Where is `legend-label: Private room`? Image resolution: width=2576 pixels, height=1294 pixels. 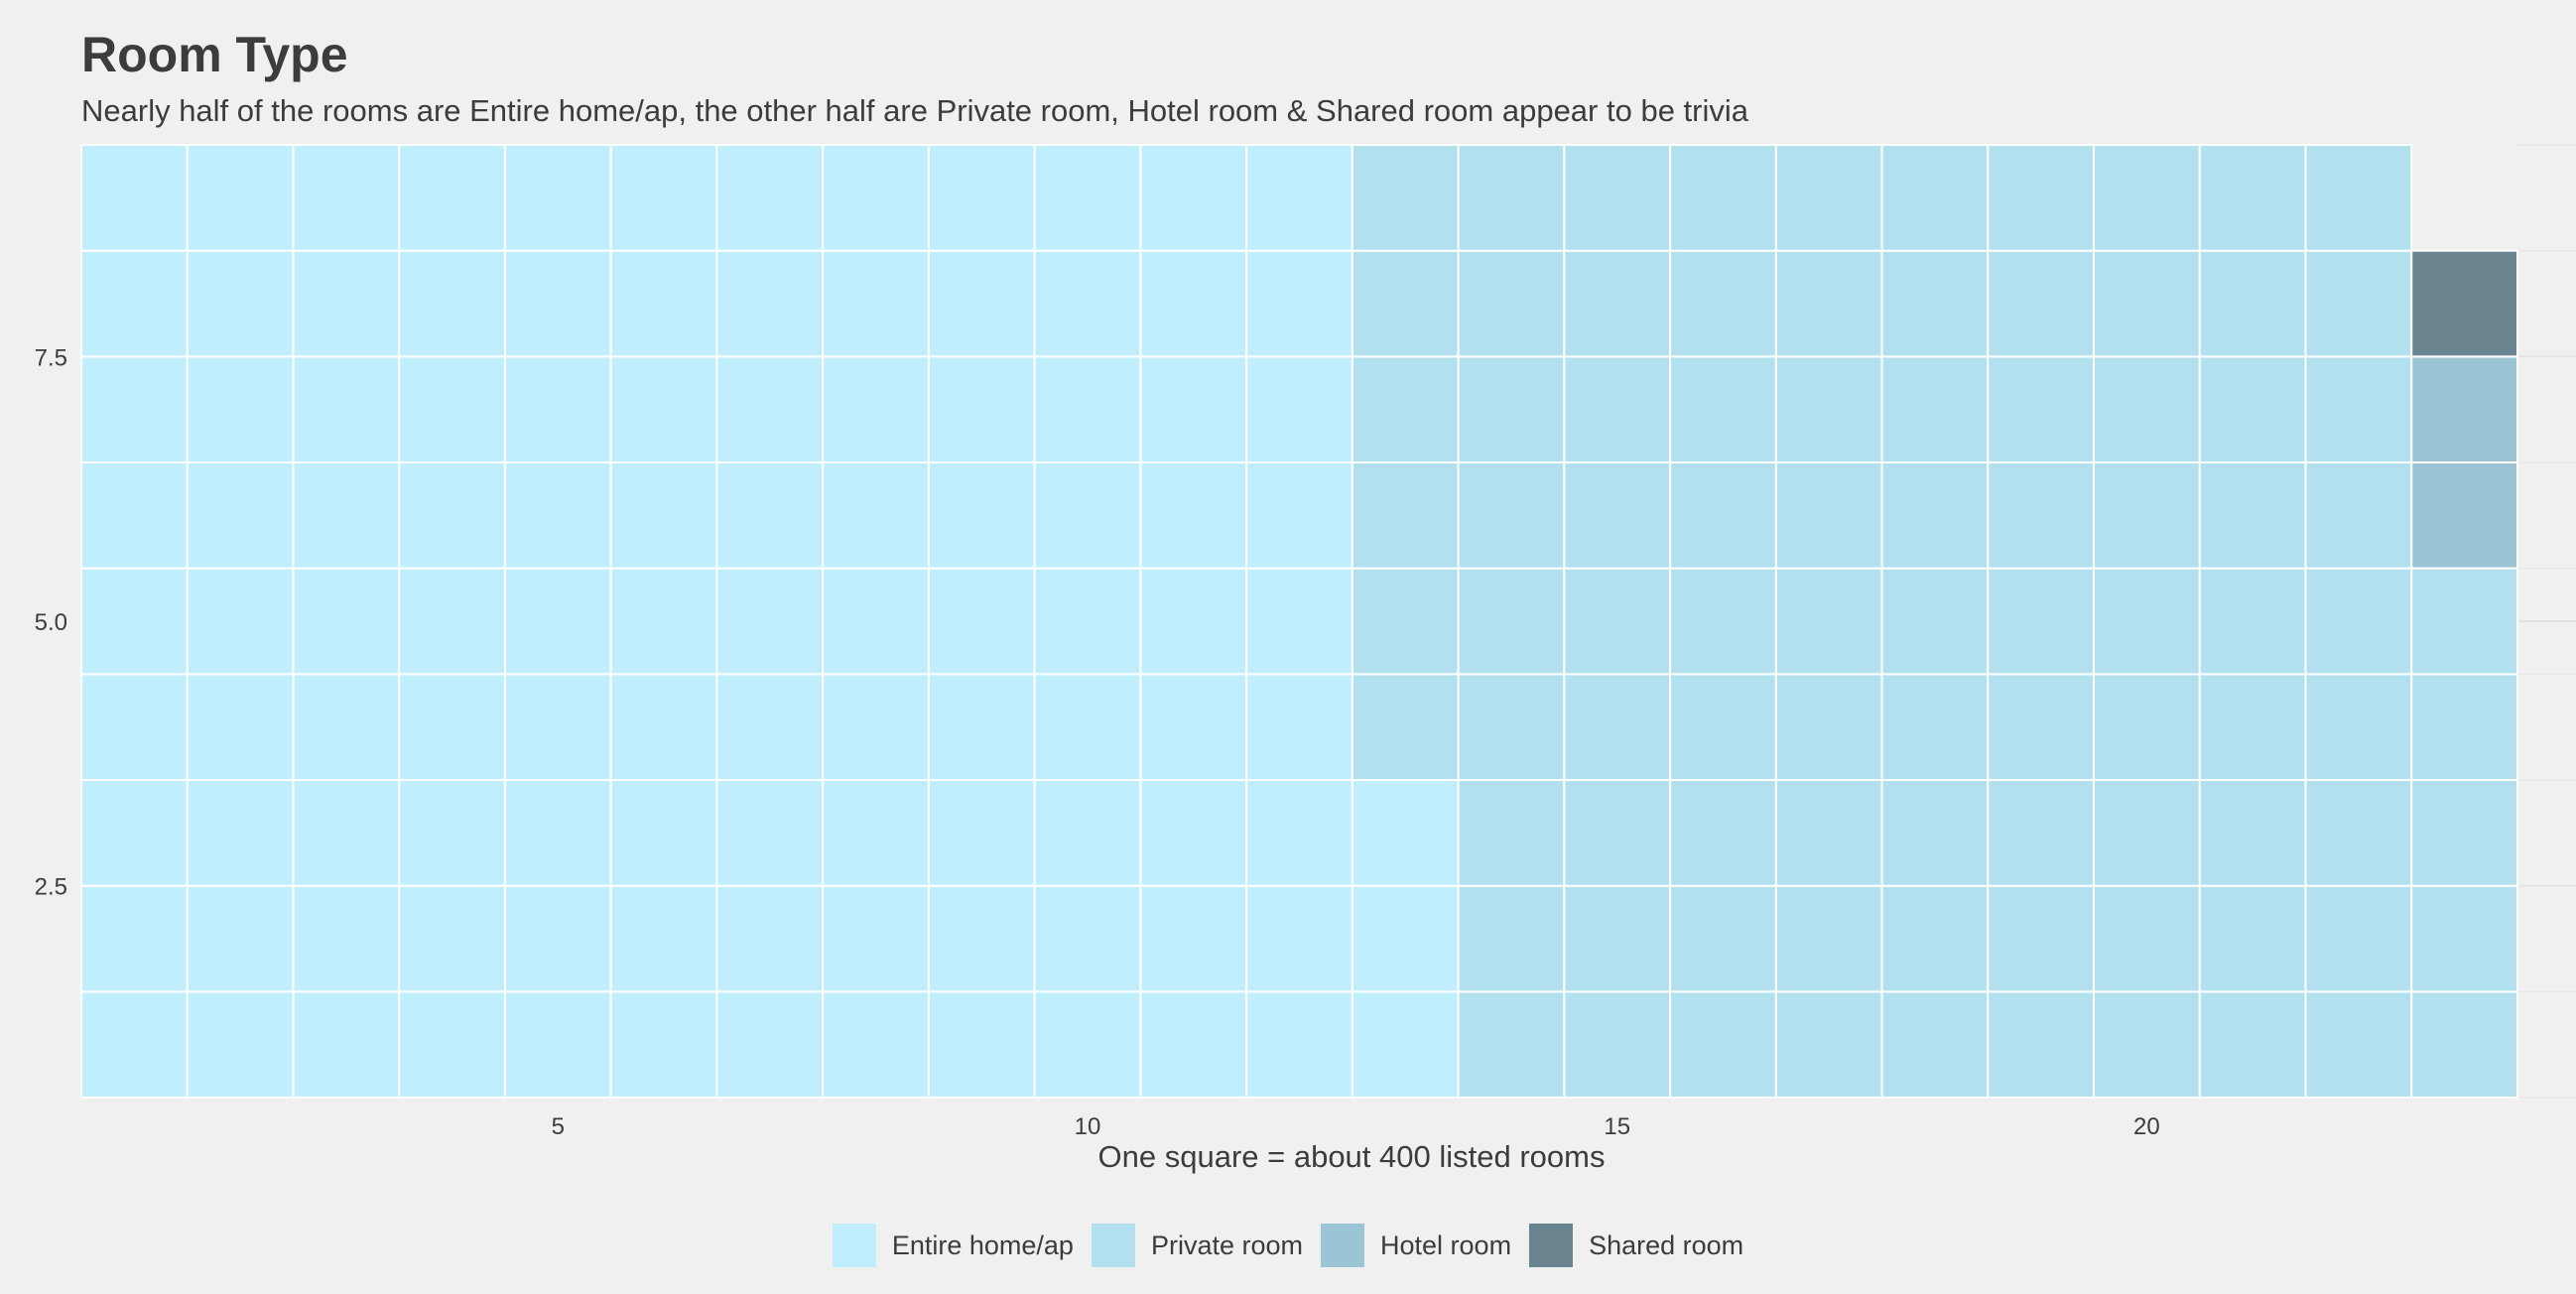 legend-label: Private room is located at coordinates (1227, 1244).